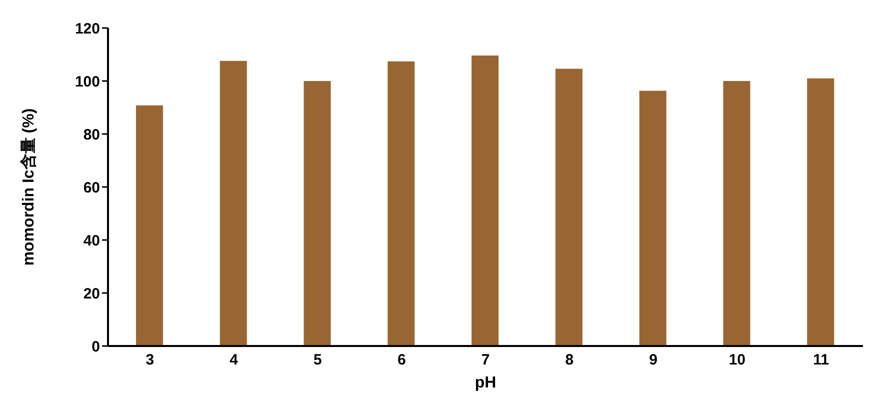 The width and height of the screenshot is (881, 409). Describe the element at coordinates (318, 360) in the screenshot. I see `x-tick-label: 5` at that location.